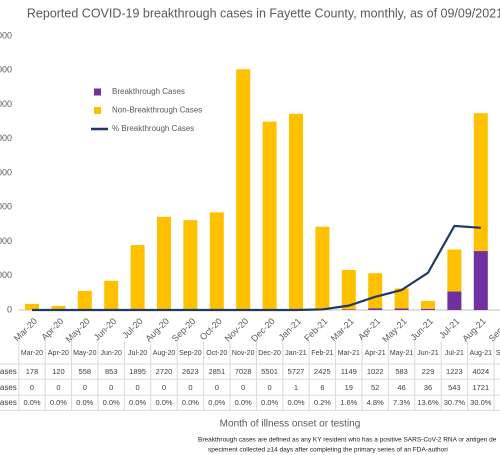 Image resolution: width=500 pixels, height=455 pixels. I want to click on table-header: Jun-20, so click(111, 353).